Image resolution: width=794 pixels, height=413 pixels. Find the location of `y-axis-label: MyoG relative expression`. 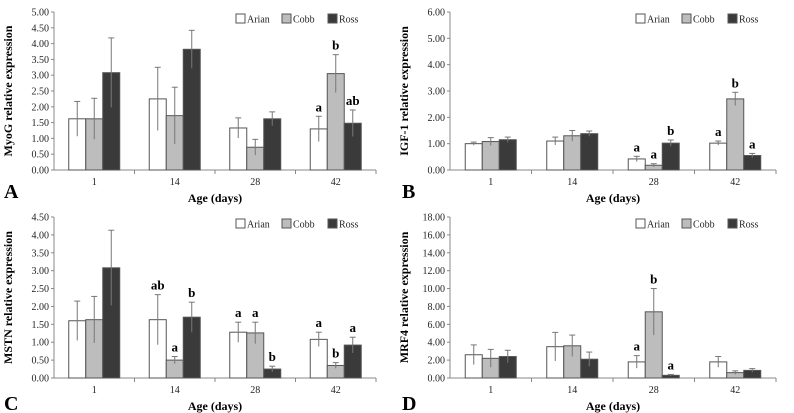

y-axis-label: MyoG relative expression is located at coordinates (8, 90).